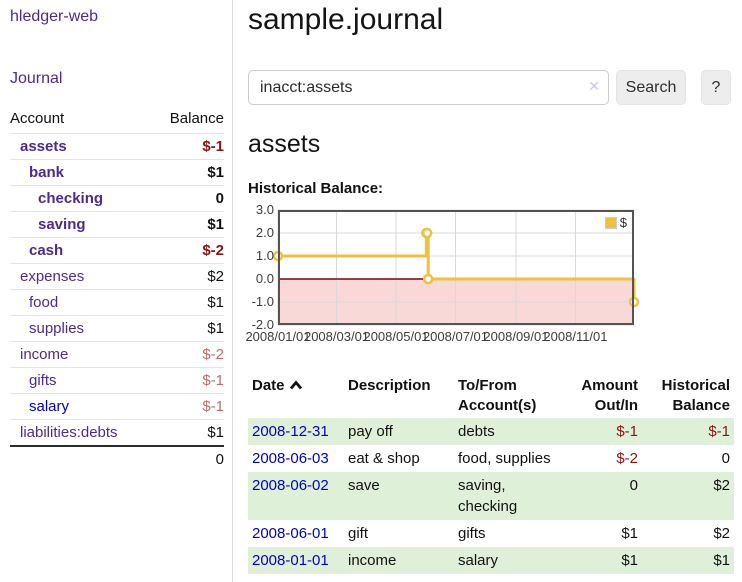  I want to click on register-description-cell: save, so click(364, 485).